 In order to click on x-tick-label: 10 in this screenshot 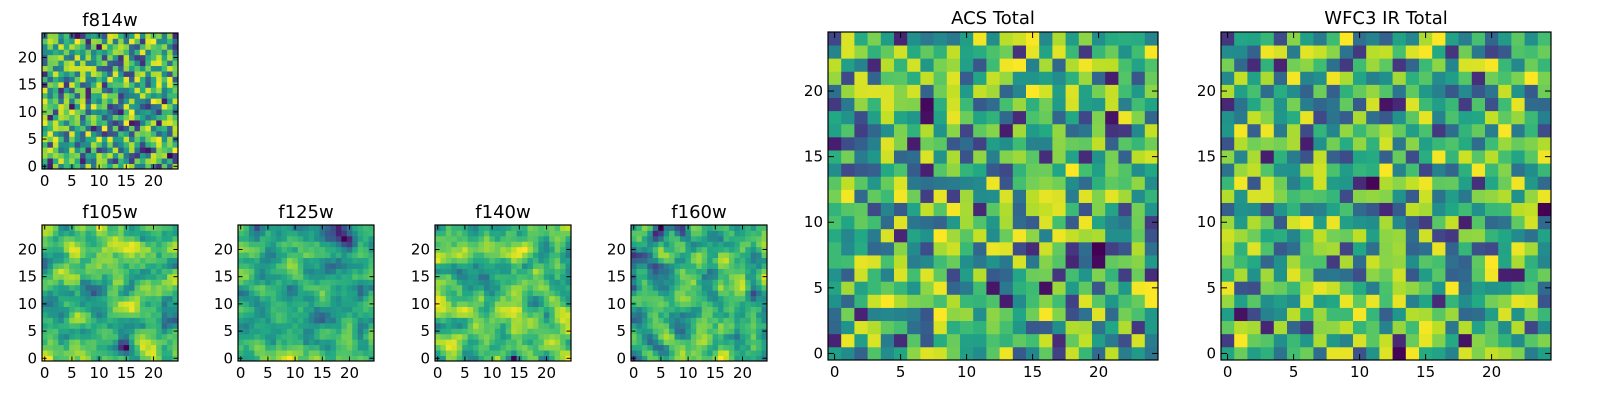, I will do `click(688, 373)`.